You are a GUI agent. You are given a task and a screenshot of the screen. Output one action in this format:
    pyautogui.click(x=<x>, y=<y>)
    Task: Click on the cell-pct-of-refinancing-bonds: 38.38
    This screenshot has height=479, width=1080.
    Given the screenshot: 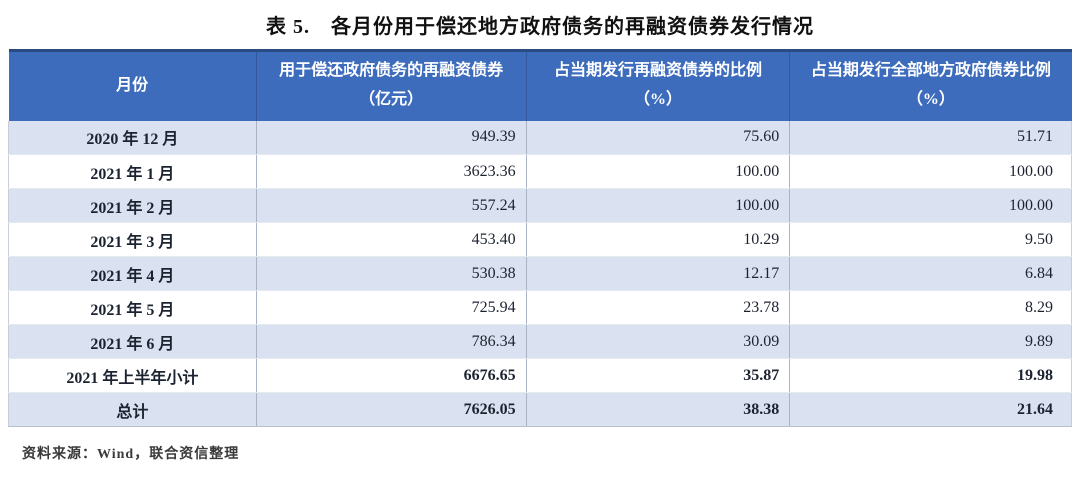 What is the action you would take?
    pyautogui.click(x=657, y=409)
    